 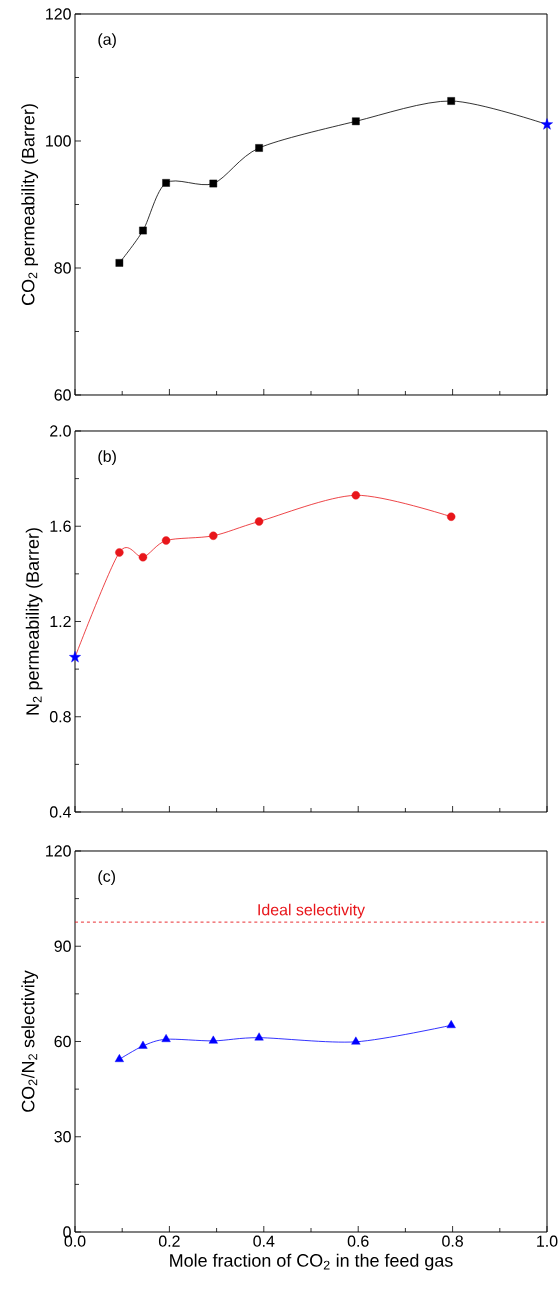 I want to click on annotation: (a), so click(x=107, y=41).